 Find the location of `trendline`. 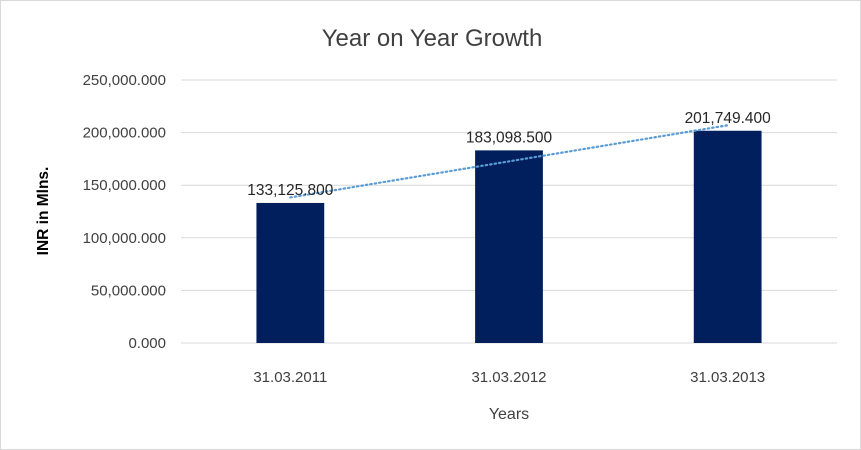

trendline is located at coordinates (509, 161).